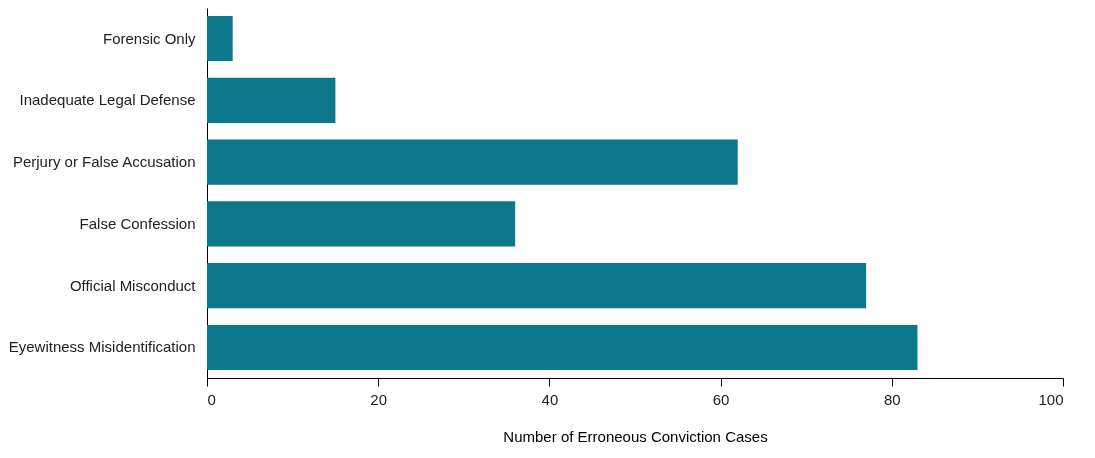  Describe the element at coordinates (137, 223) in the screenshot. I see `y-tick-label: False Confession` at that location.